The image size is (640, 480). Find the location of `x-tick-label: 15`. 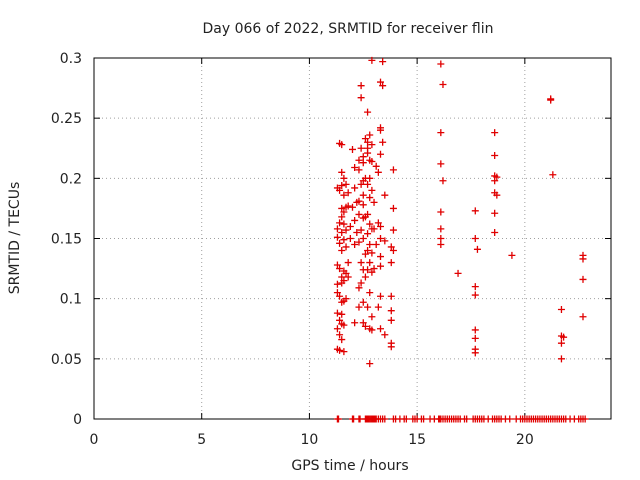

x-tick-label: 15 is located at coordinates (417, 440).